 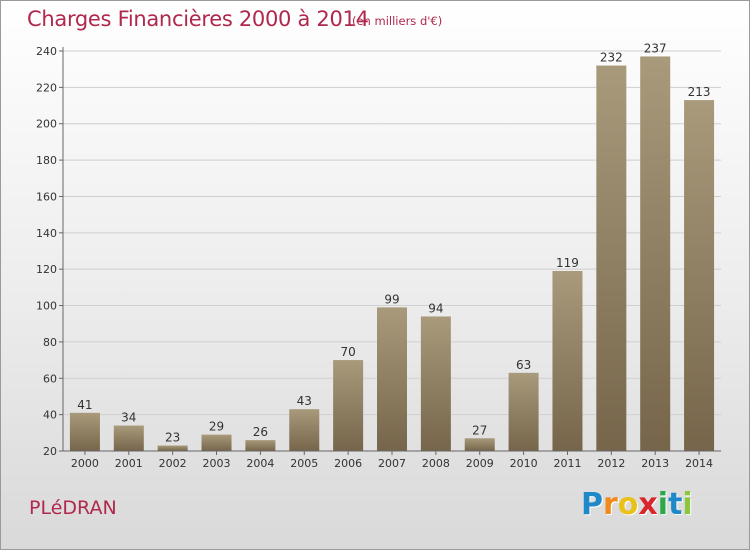 I want to click on x-tick-label-2005: 2005, so click(x=304, y=463).